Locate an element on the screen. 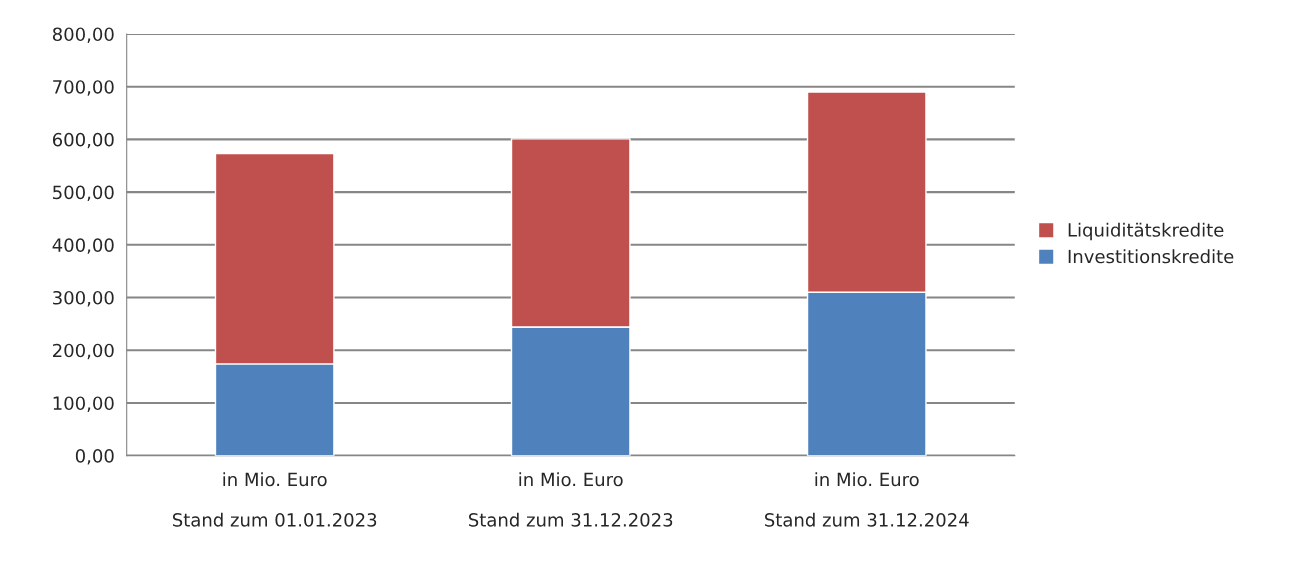 This screenshot has width=1306, height=566. category-label: in Mio. Euro Stand zum 31.12.2023 is located at coordinates (570, 499).